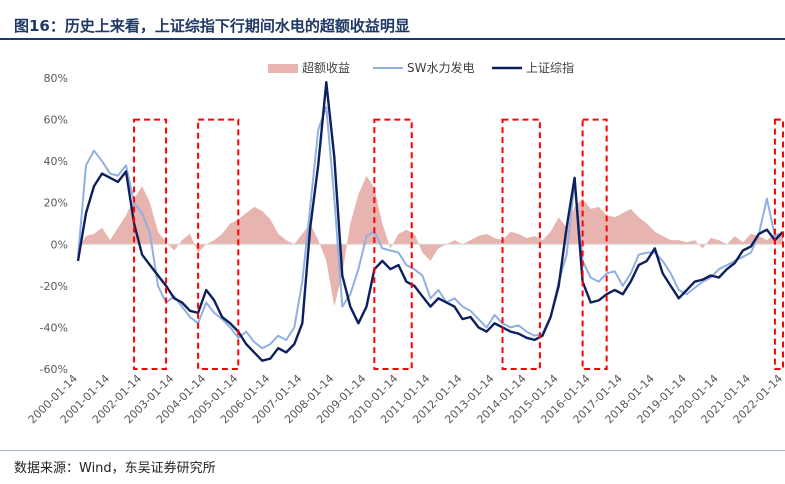  I want to click on y-tick-label: 40%, so click(56, 161).